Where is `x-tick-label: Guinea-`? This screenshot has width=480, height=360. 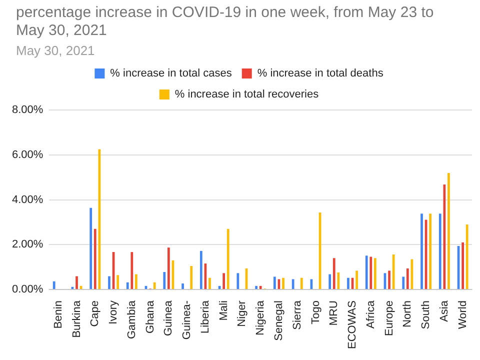 x-tick-label: Guinea- is located at coordinates (187, 320).